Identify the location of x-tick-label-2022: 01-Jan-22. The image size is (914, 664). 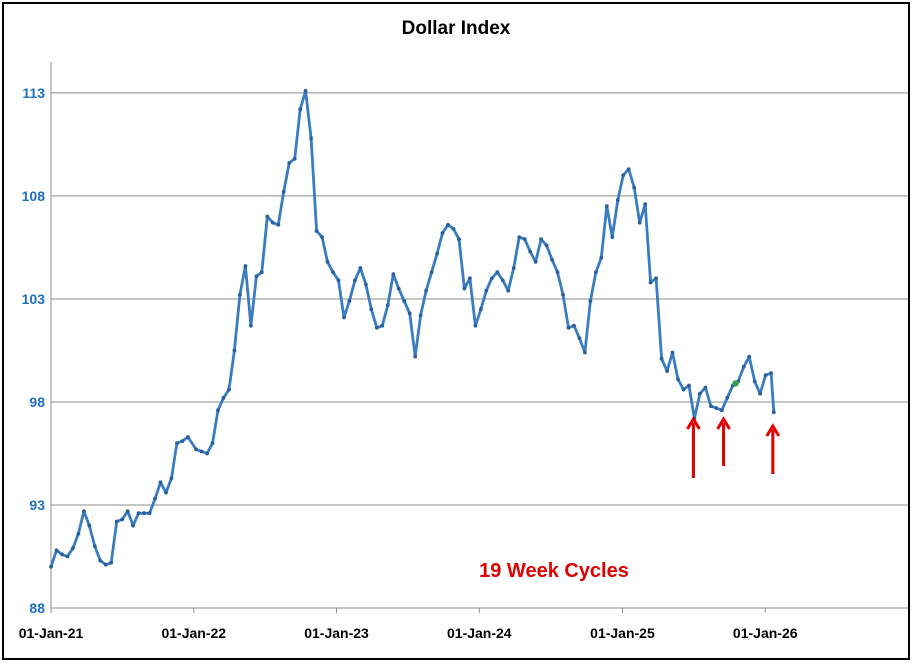
(193, 633).